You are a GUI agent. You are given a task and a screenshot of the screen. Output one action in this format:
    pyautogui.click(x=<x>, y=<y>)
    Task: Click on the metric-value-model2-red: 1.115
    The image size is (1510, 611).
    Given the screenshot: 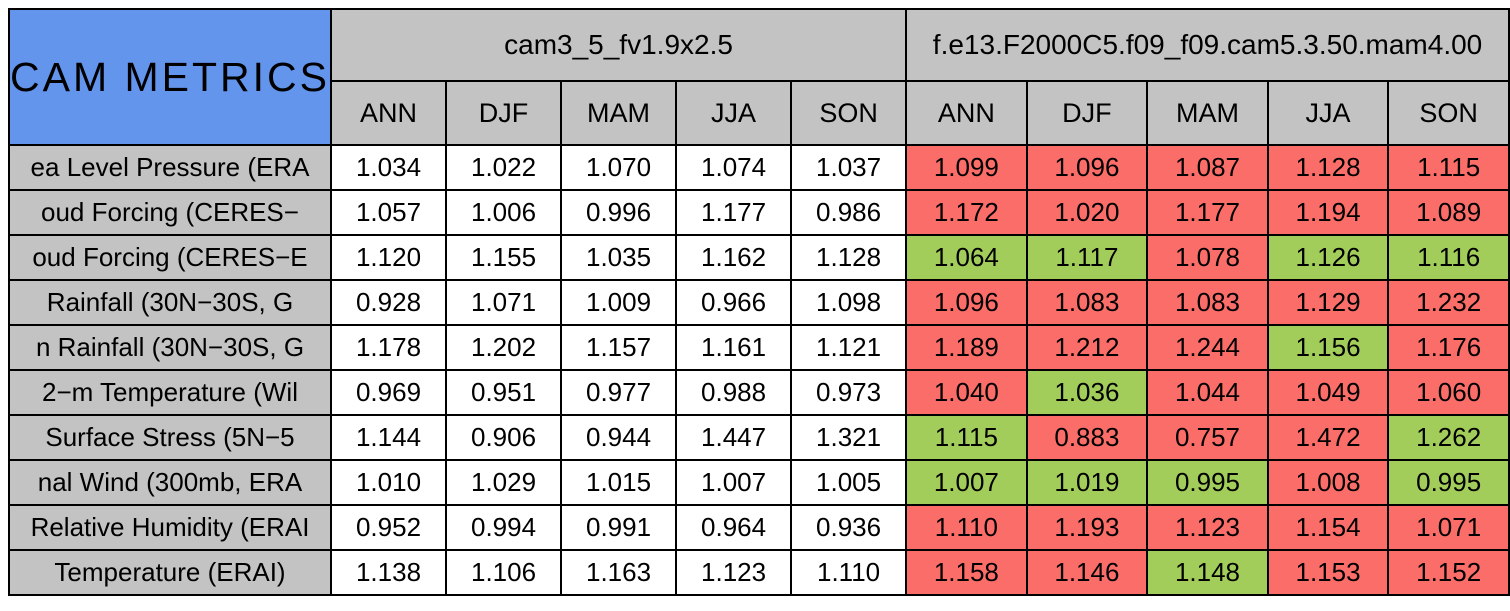 What is the action you would take?
    pyautogui.click(x=1448, y=167)
    